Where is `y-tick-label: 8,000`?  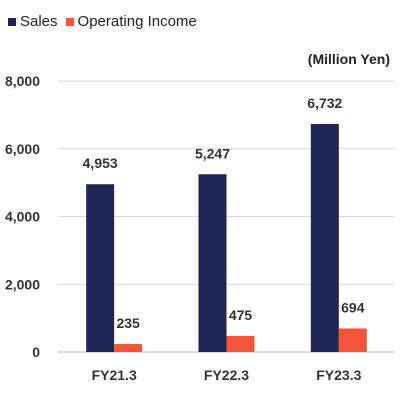
y-tick-label: 8,000 is located at coordinates (22, 81).